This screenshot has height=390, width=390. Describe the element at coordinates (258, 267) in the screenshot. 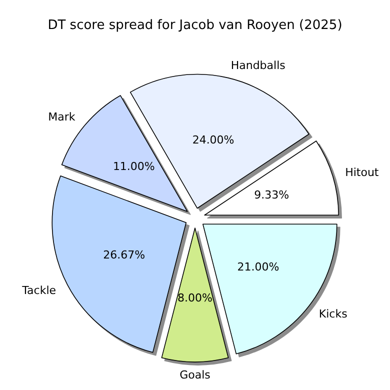

I see `data-label: 21.00%` at that location.